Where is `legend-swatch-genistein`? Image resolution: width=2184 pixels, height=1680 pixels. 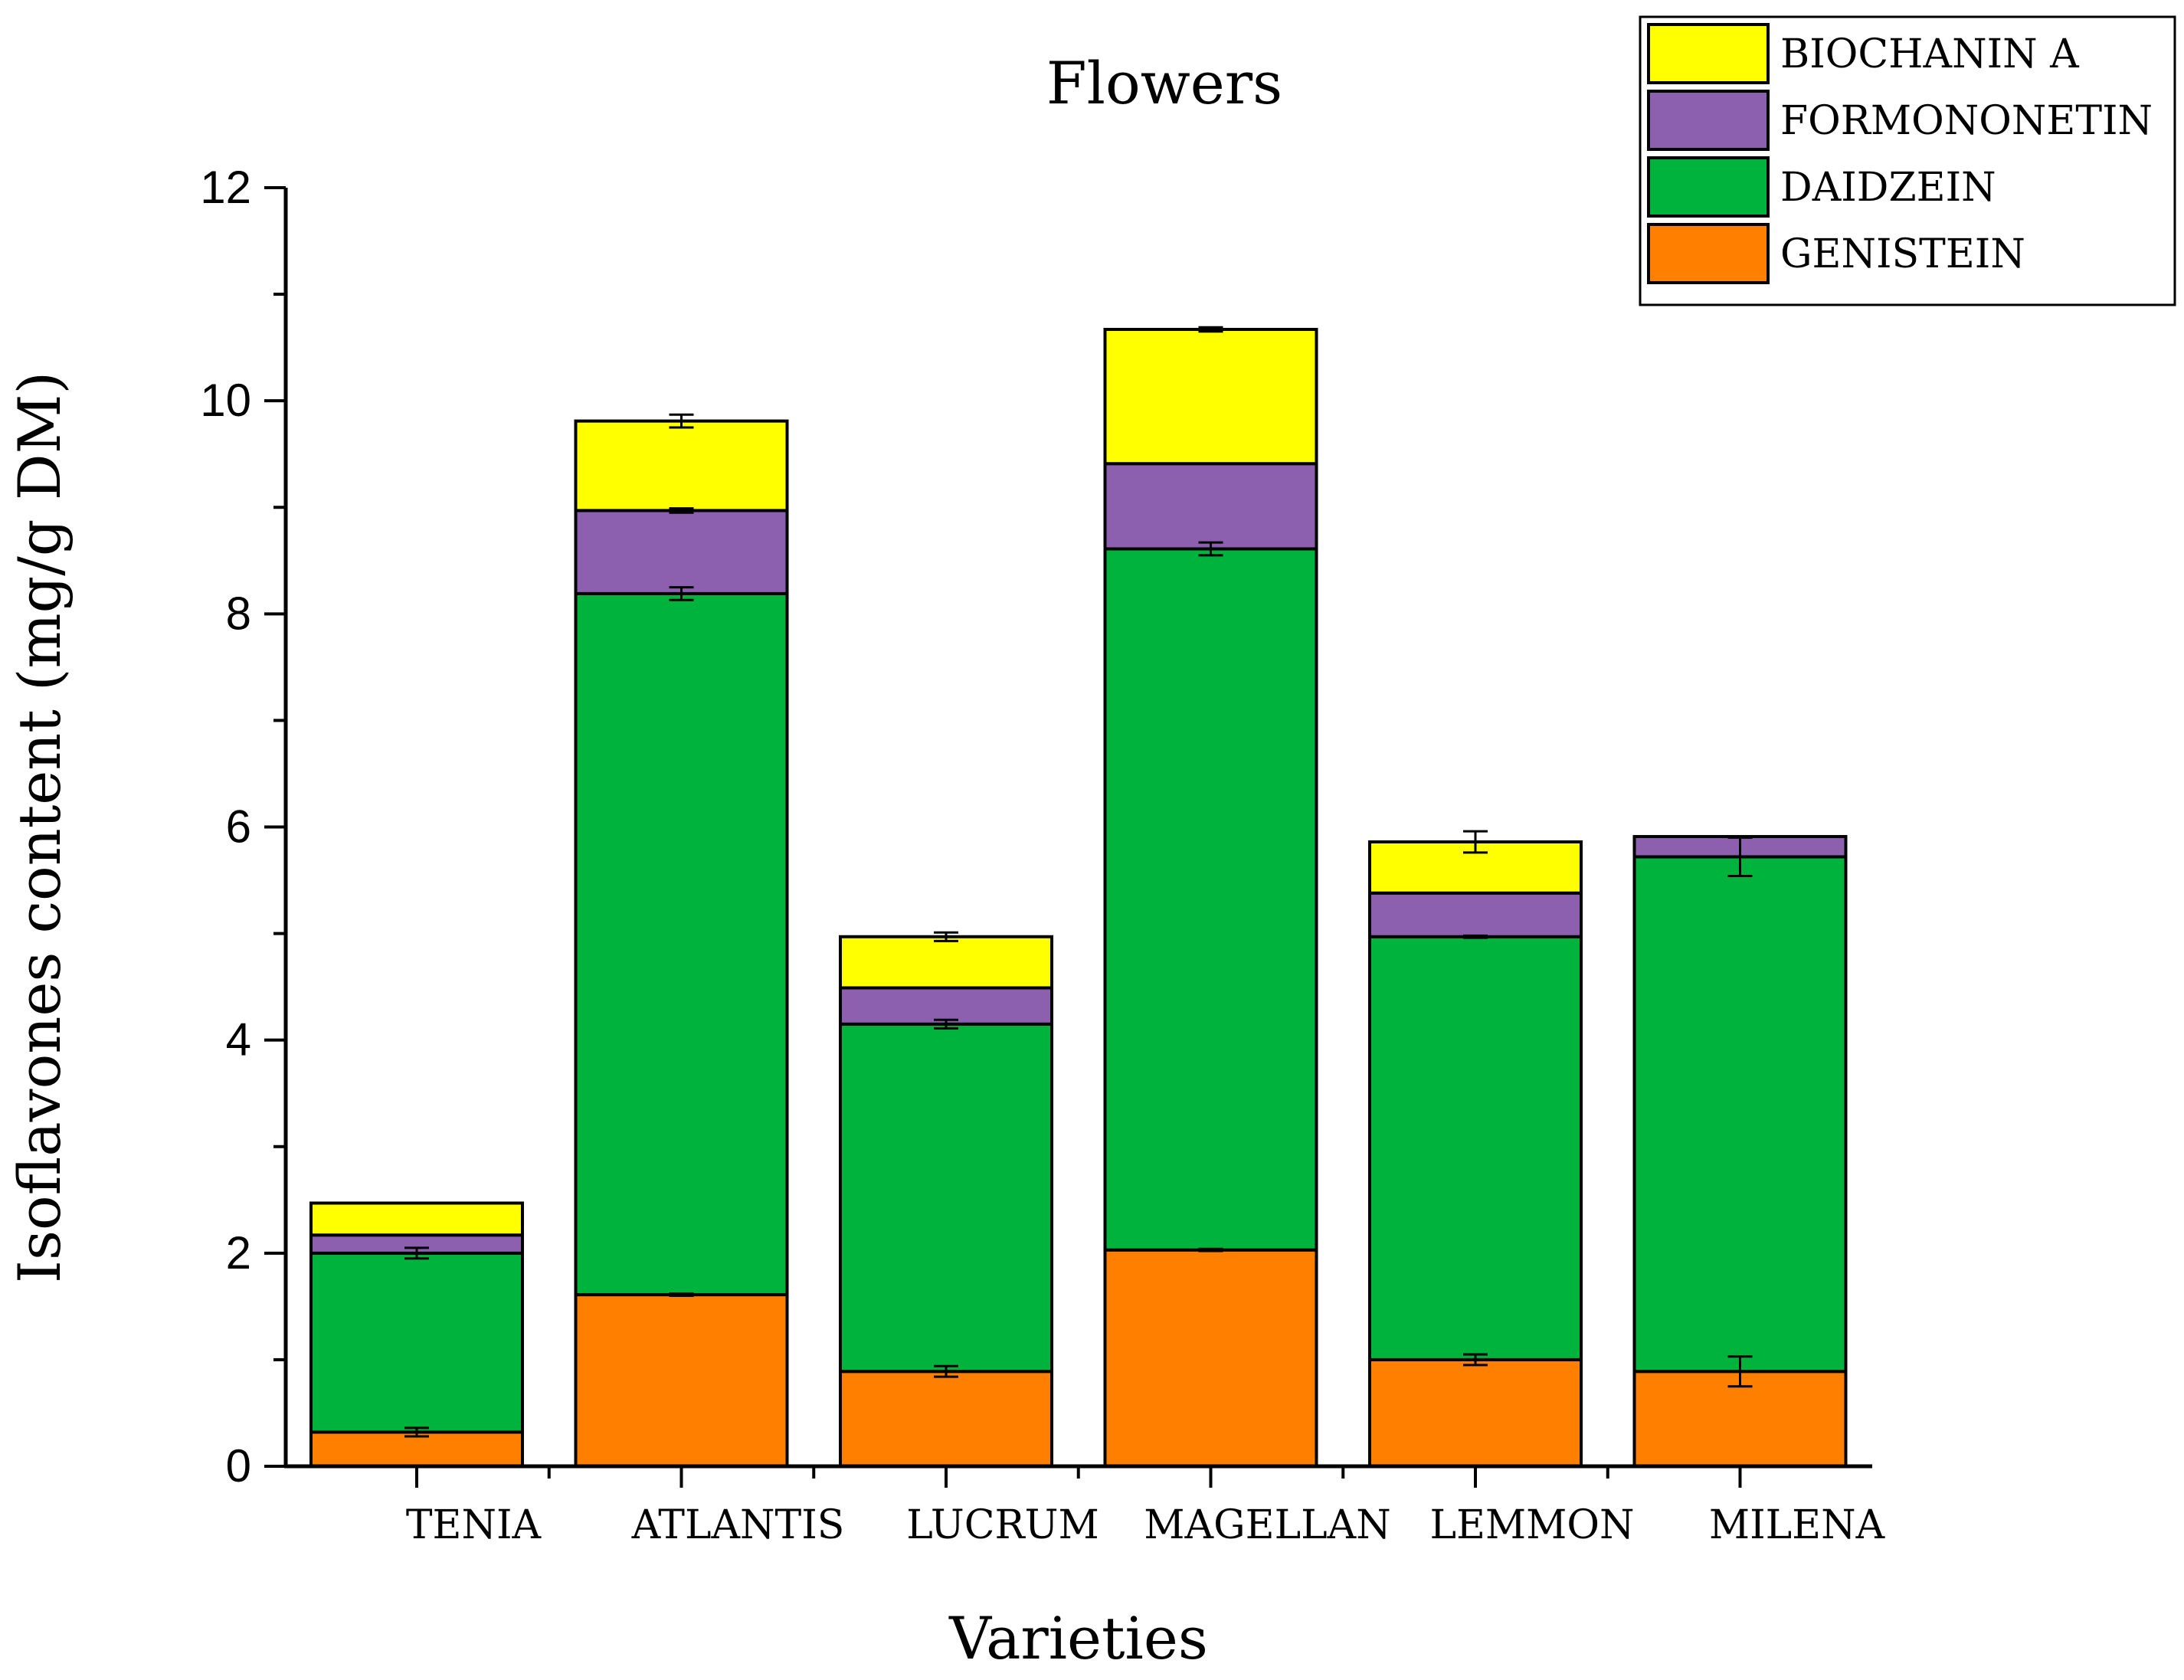
legend-swatch-genistein is located at coordinates (1708, 254).